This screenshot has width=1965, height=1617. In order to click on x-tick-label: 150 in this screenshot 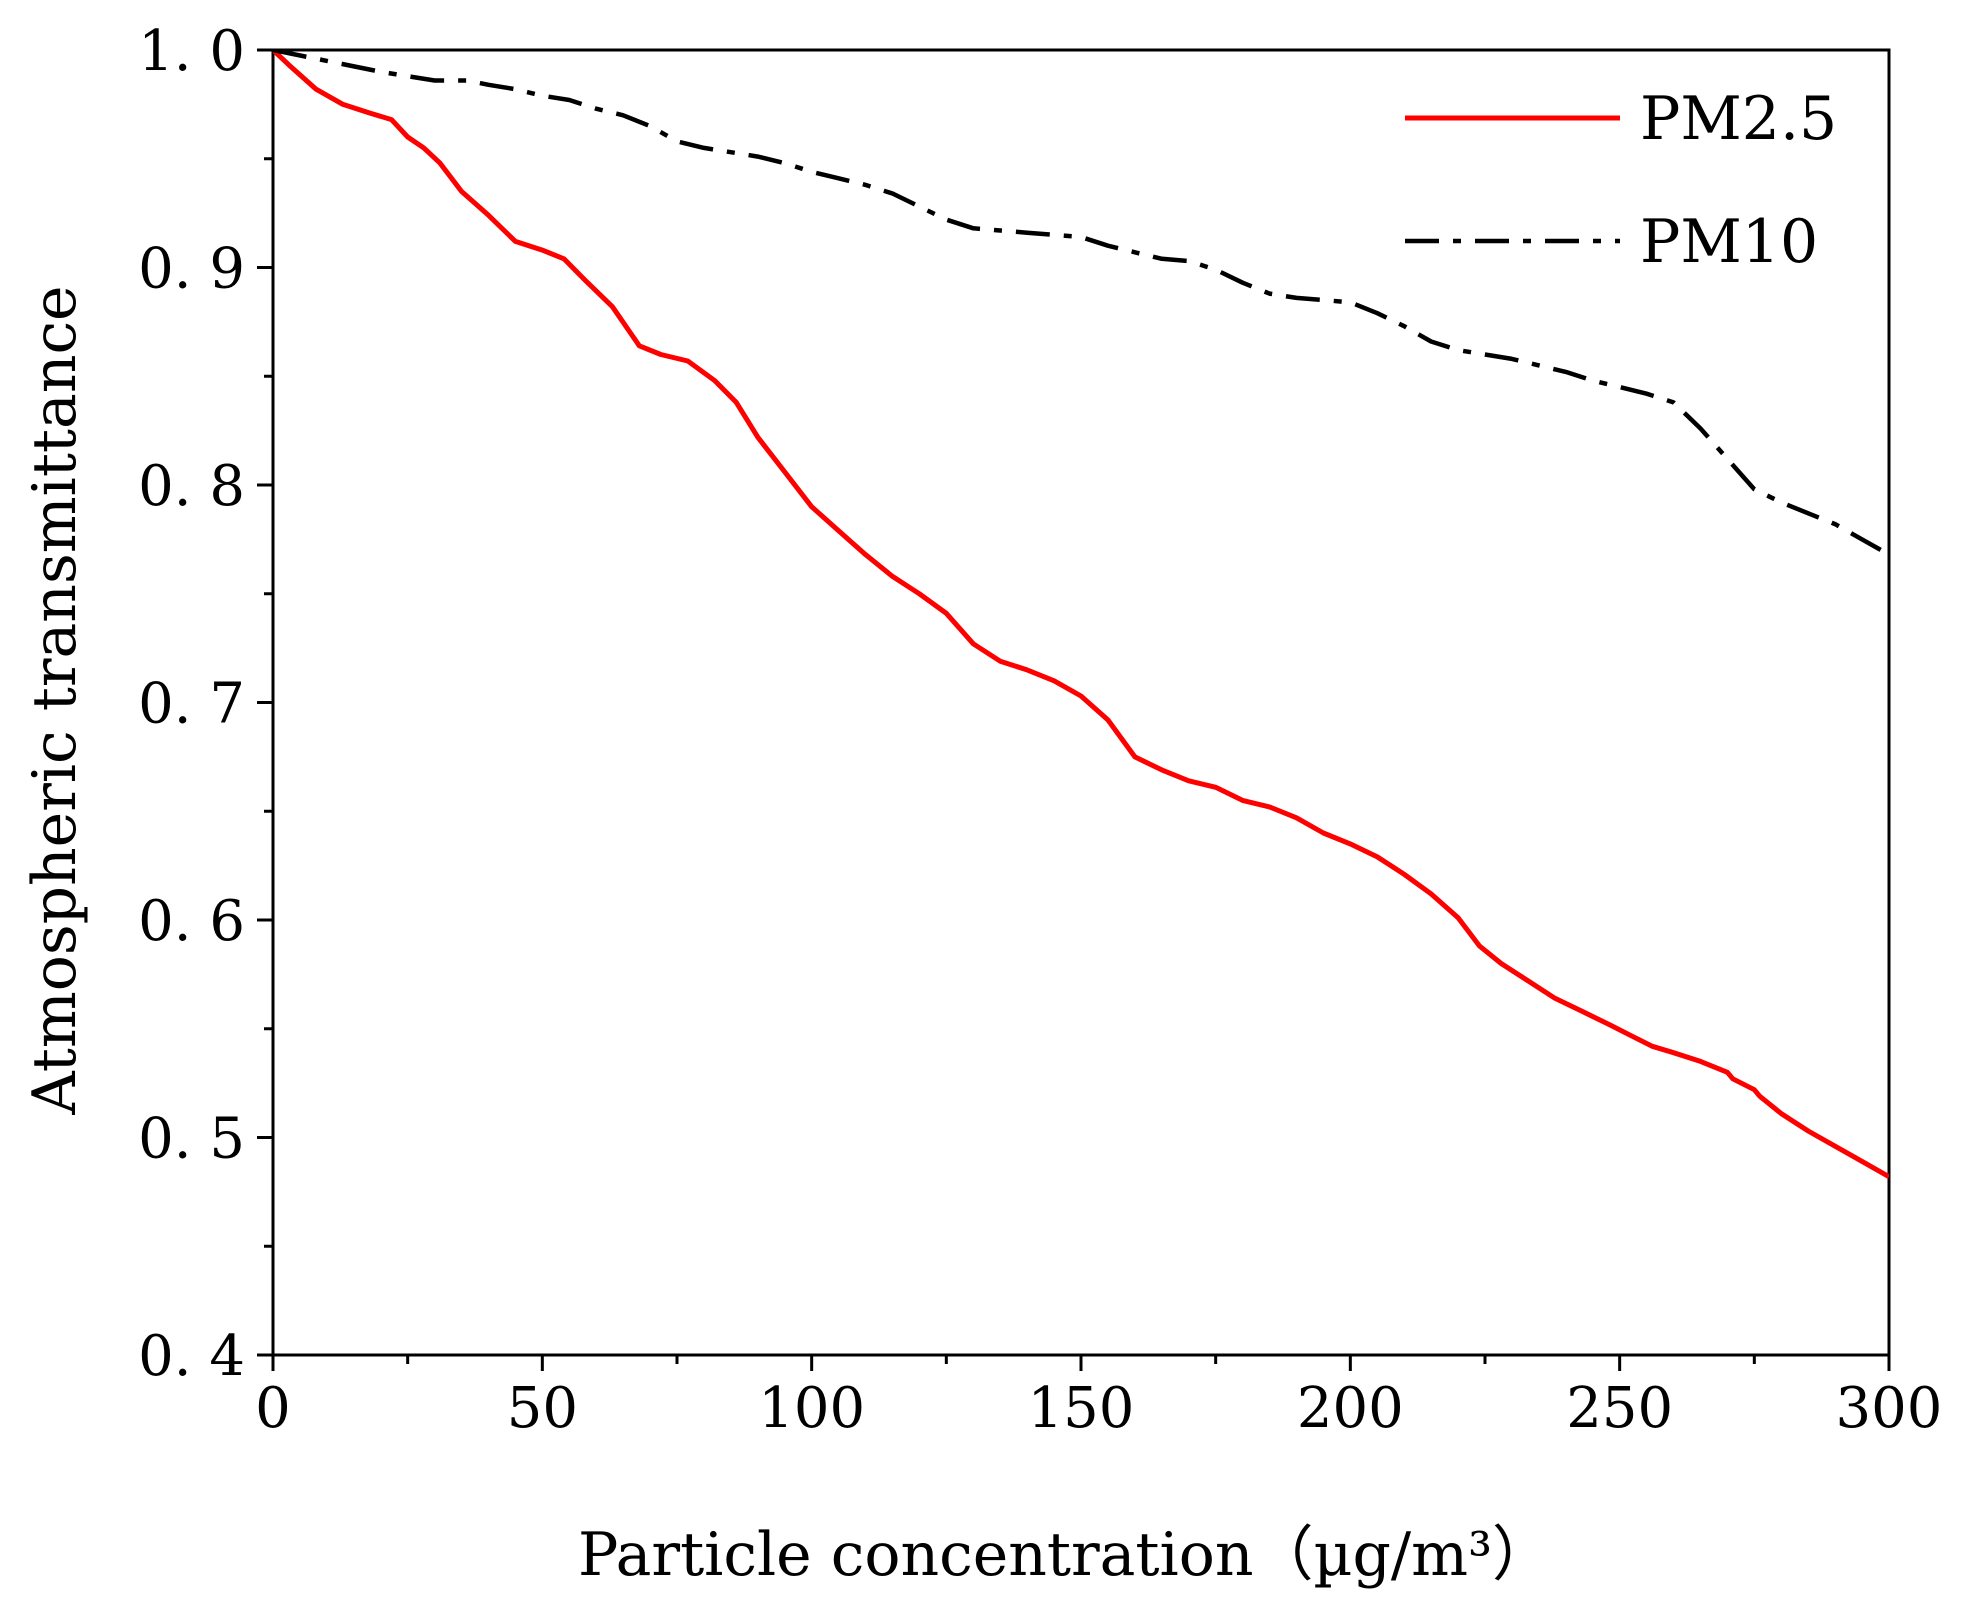, I will do `click(1081, 1408)`.